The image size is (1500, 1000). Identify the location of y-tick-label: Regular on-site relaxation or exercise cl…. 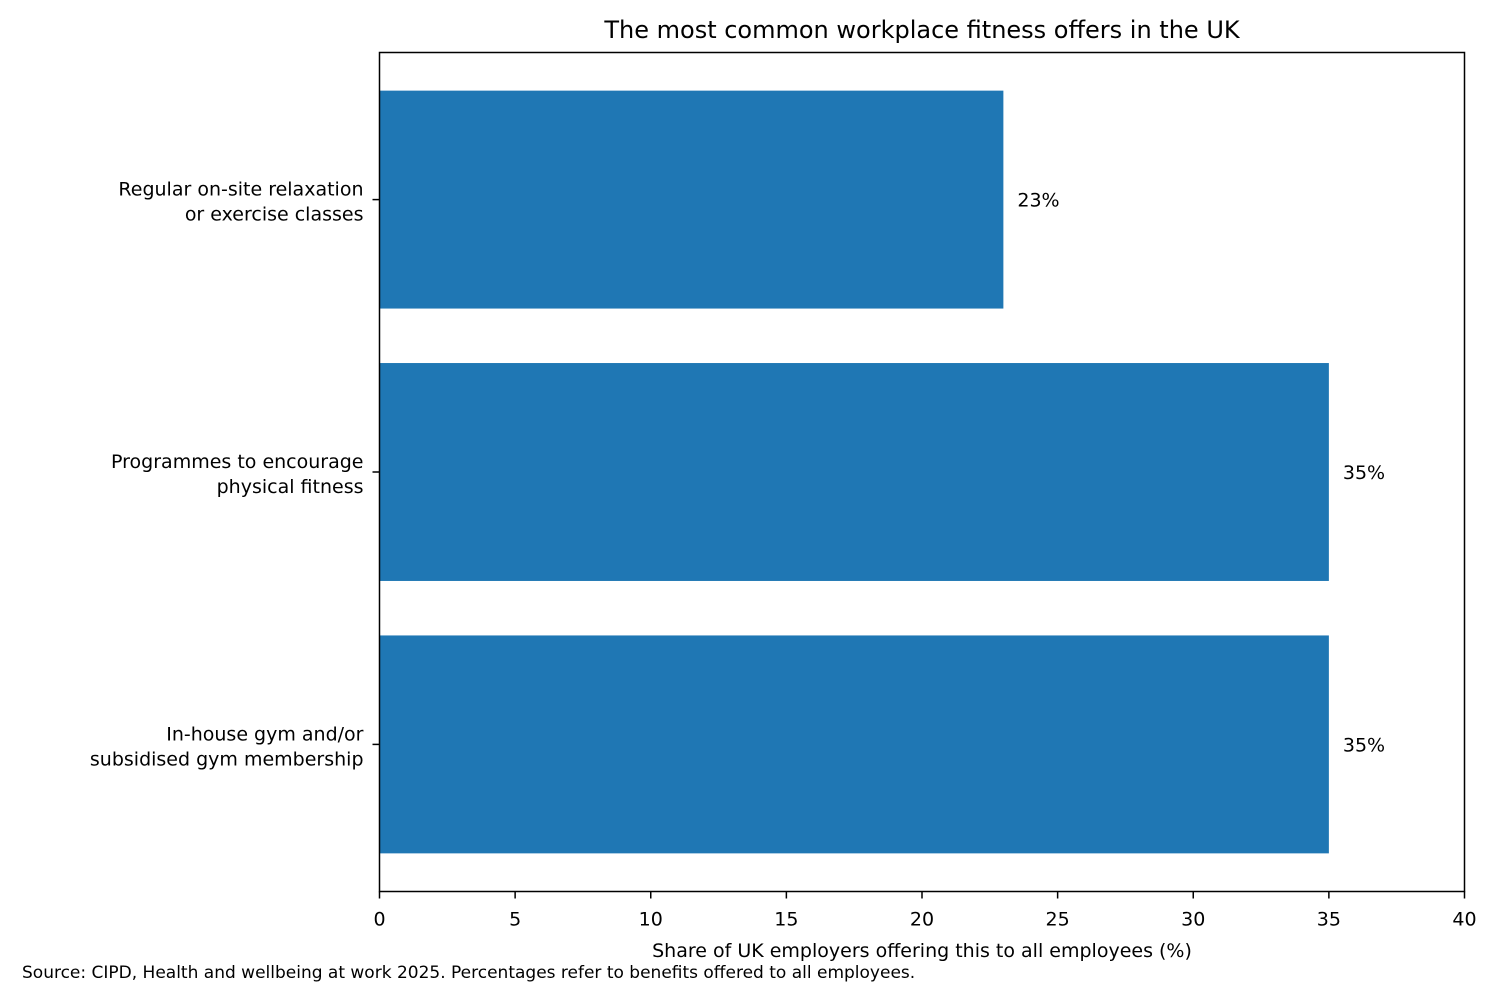
(240, 202).